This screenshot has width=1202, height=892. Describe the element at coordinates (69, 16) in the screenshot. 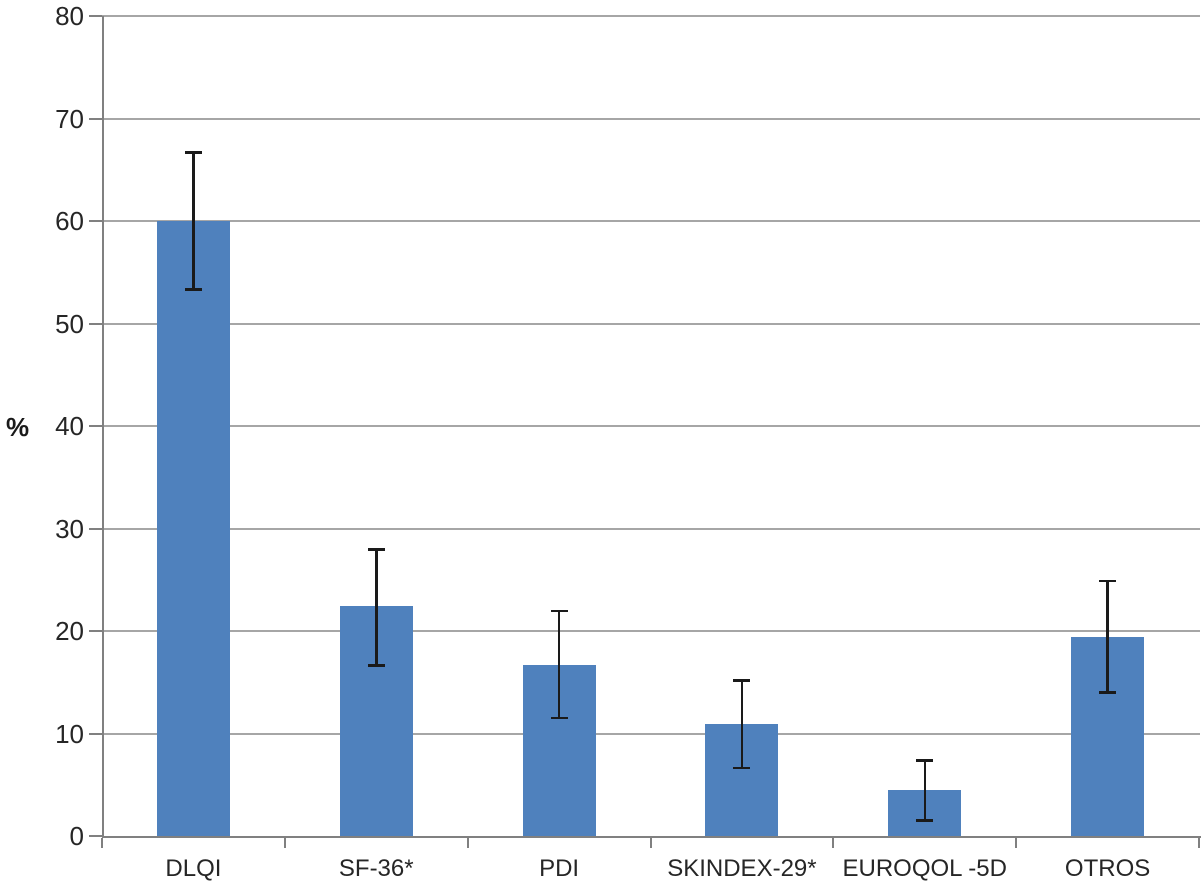

I see `y-tick-label-80: 80` at that location.